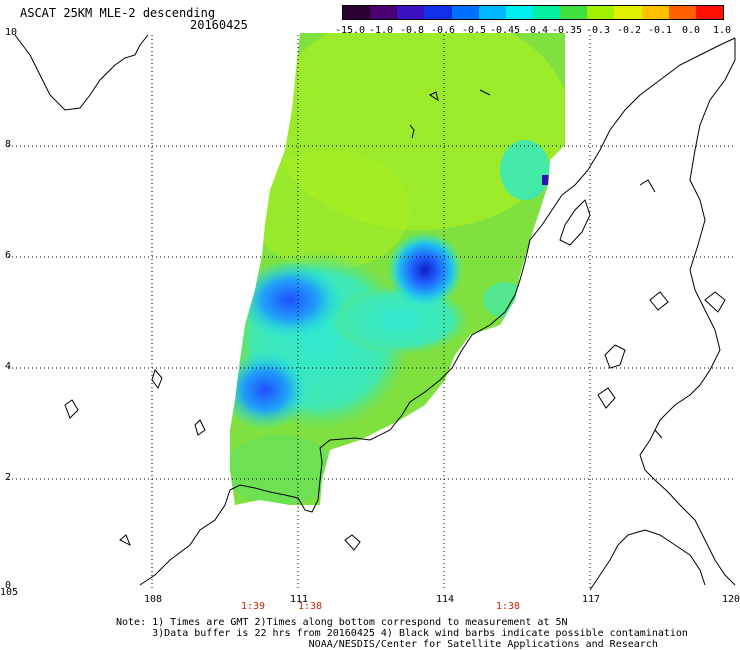  What do you see at coordinates (722, 30) in the screenshot?
I see `colorbar-label-12: 1.0` at bounding box center [722, 30].